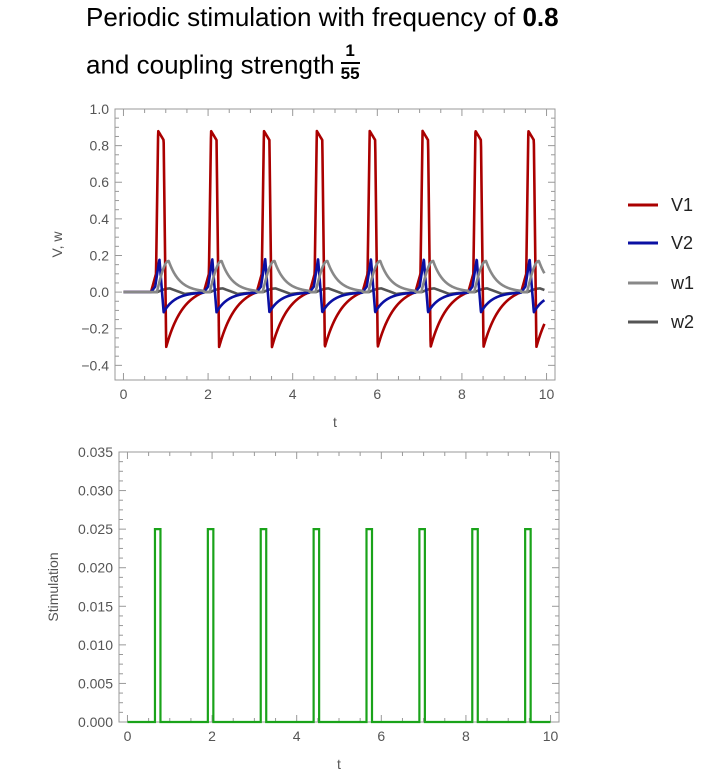 This screenshot has height=777, width=710. Describe the element at coordinates (95, 365) in the screenshot. I see `y-tick-label: −0.4` at that location.